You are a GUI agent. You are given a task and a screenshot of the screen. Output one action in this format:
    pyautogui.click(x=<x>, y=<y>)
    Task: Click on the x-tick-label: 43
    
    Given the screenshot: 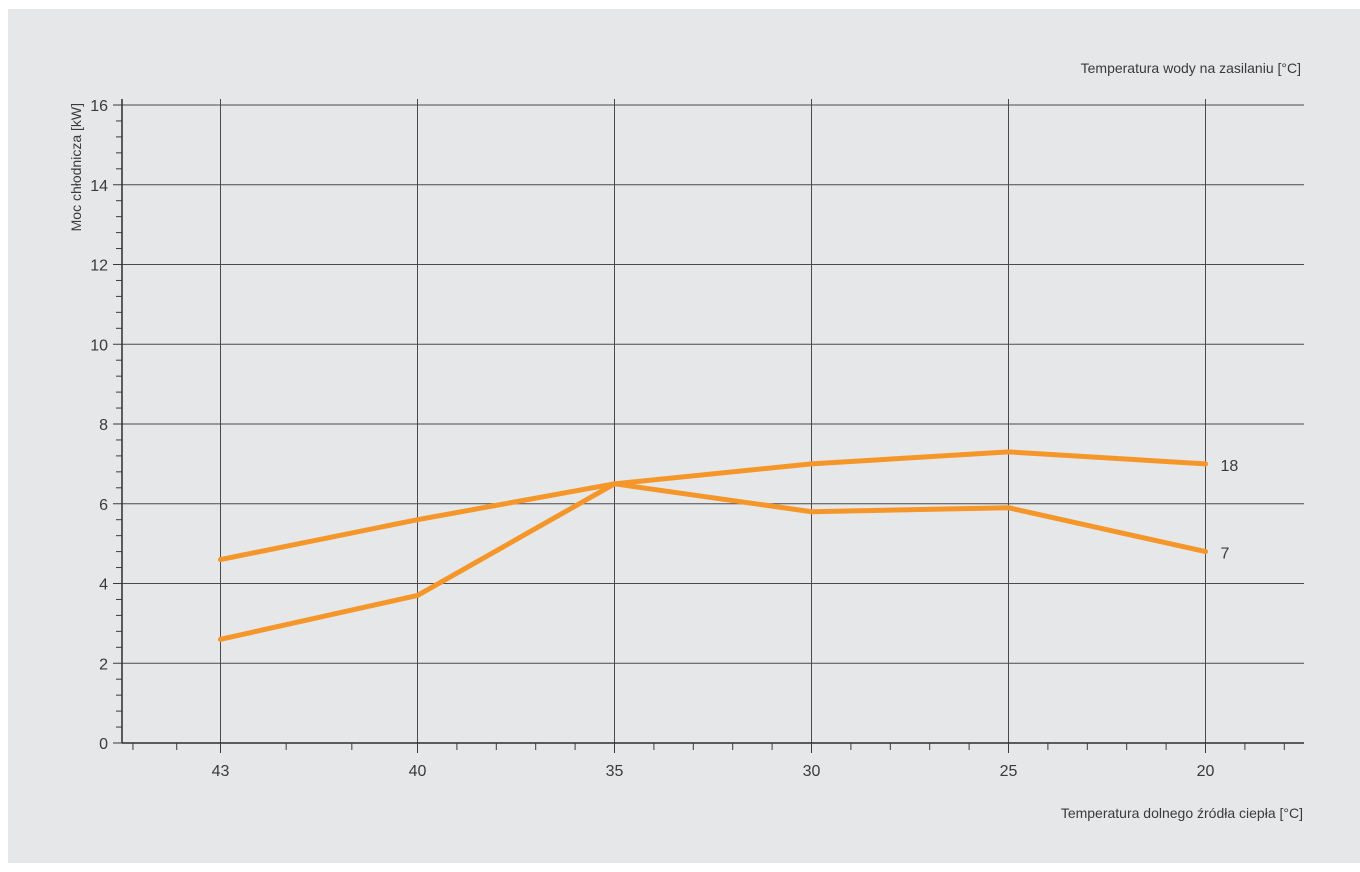 What is the action you would take?
    pyautogui.click(x=221, y=771)
    